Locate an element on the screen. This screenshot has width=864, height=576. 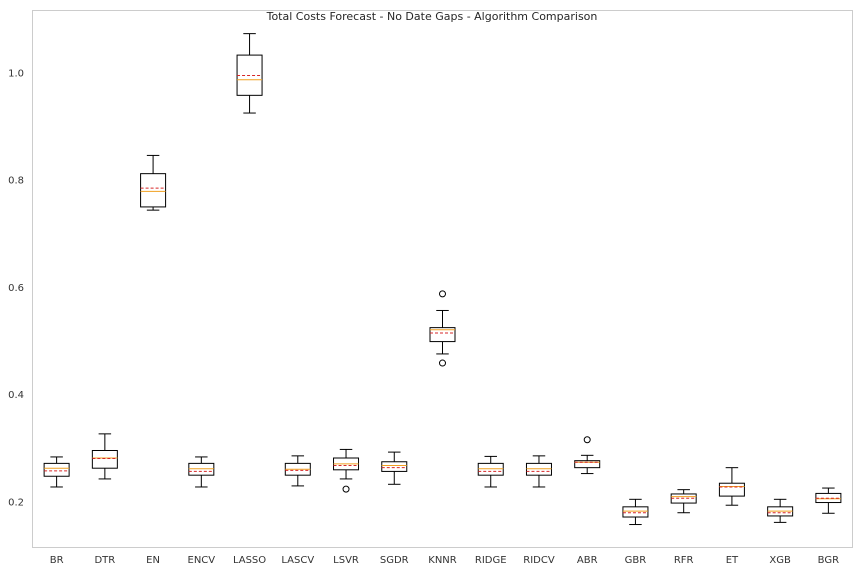
box-en is located at coordinates (153, 190).